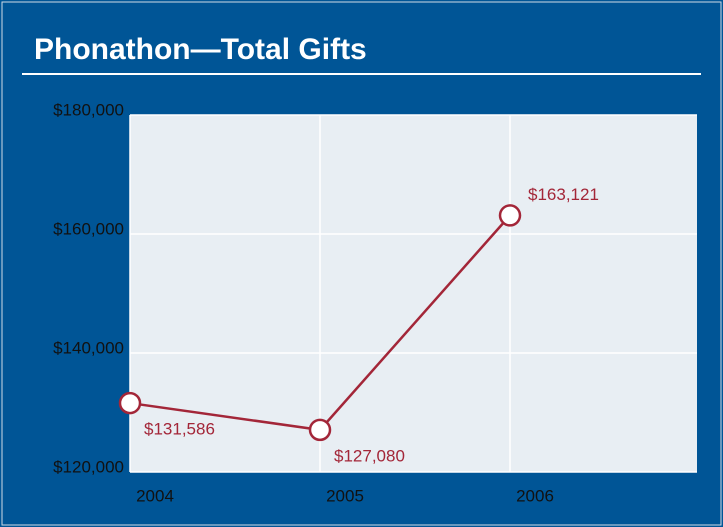  Describe the element at coordinates (345, 495) in the screenshot. I see `x-tick-label: 2005` at that location.